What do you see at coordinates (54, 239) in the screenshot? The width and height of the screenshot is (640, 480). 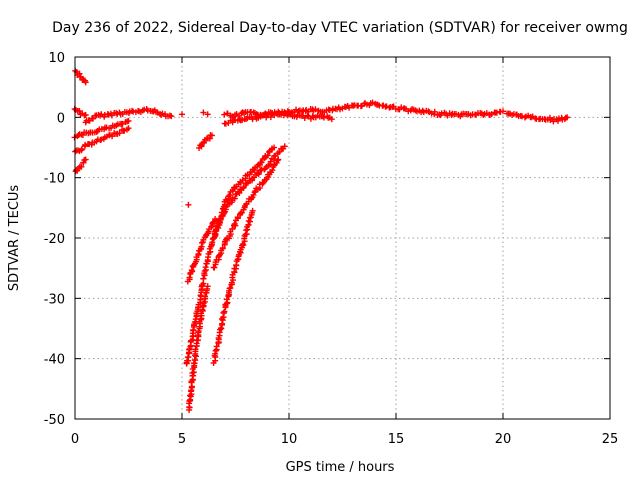 I see `y-tick-label: -20` at bounding box center [54, 239].